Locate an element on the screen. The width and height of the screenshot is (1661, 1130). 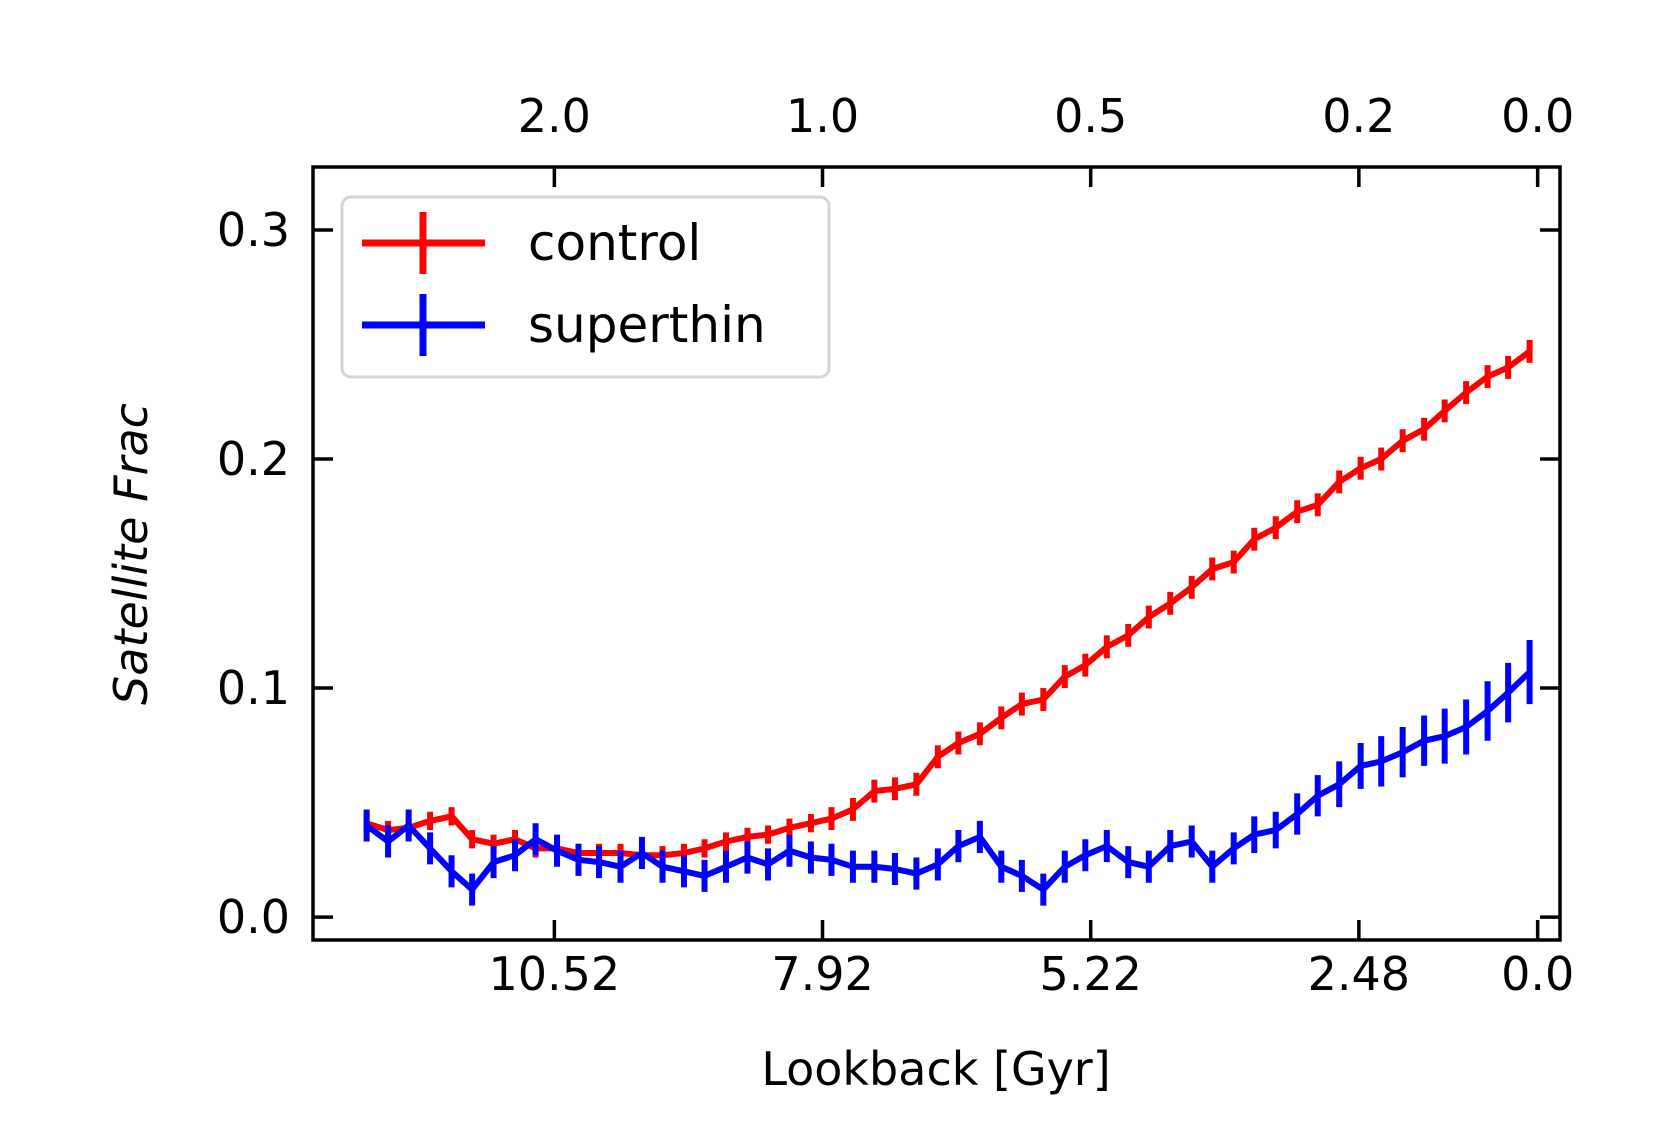
y-tick-label: 0.0 is located at coordinates (253, 917).